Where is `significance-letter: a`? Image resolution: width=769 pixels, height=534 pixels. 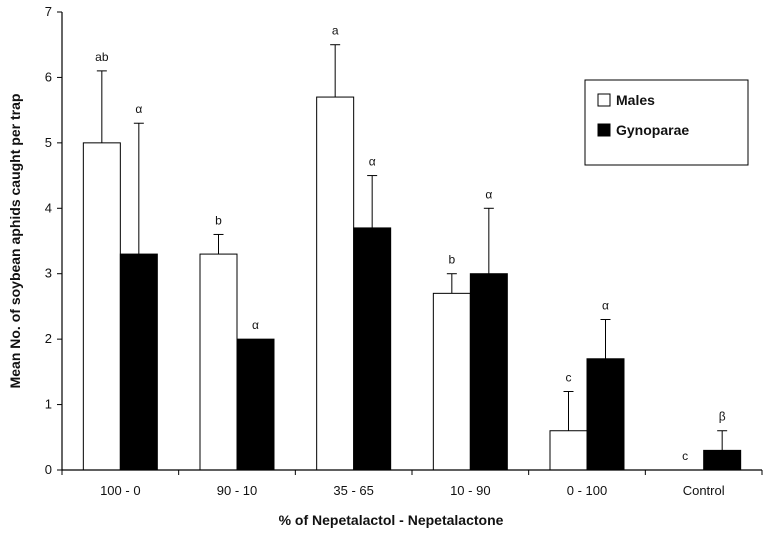 significance-letter: a is located at coordinates (335, 31).